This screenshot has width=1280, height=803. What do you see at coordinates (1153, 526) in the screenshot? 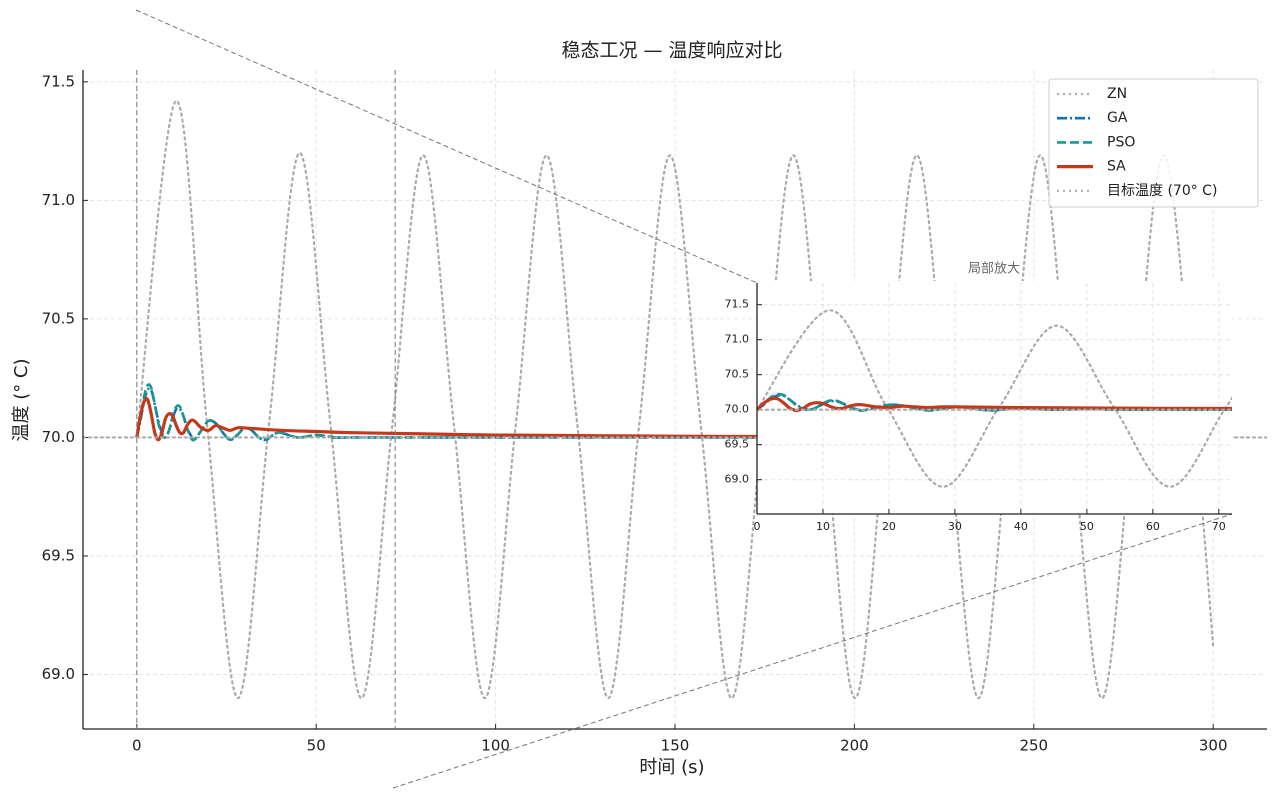
I see `x-tick-label: 60` at bounding box center [1153, 526].